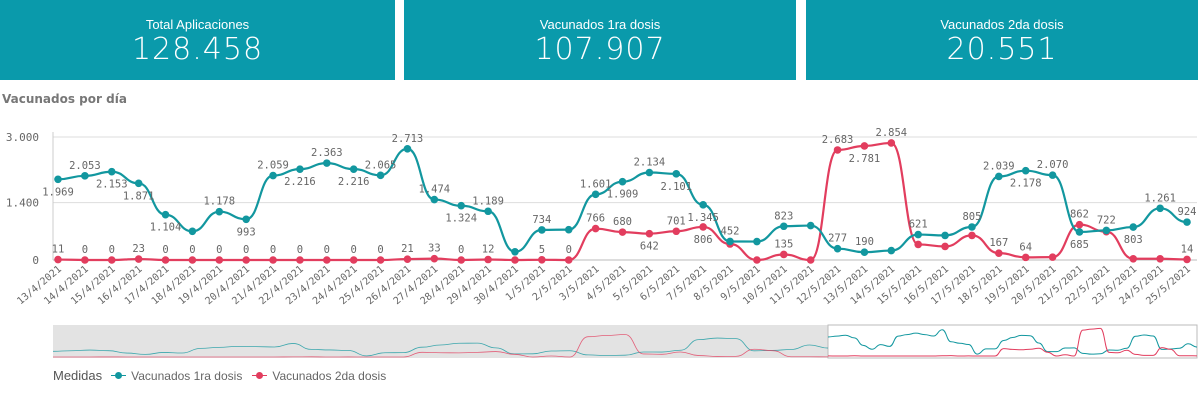 The height and width of the screenshot is (401, 1200). Describe the element at coordinates (327, 153) in the screenshot. I see `data-label-1ra: 2.363` at that location.